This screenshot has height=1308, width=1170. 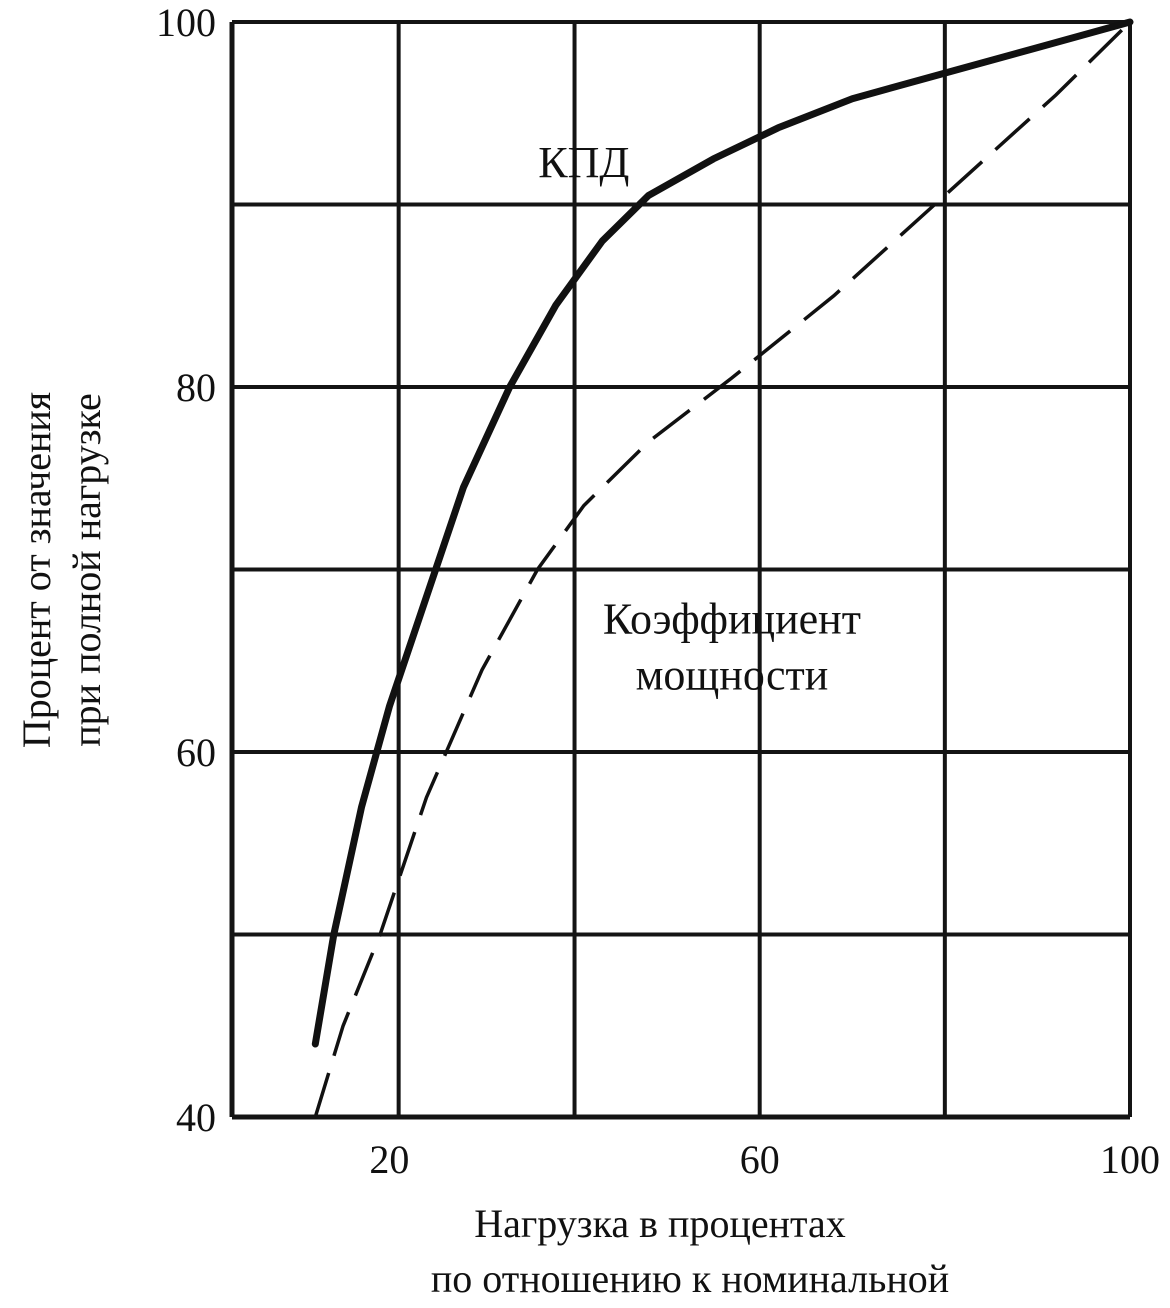 What do you see at coordinates (1130, 1159) in the screenshot?
I see `x-tick-label-2: 100` at bounding box center [1130, 1159].